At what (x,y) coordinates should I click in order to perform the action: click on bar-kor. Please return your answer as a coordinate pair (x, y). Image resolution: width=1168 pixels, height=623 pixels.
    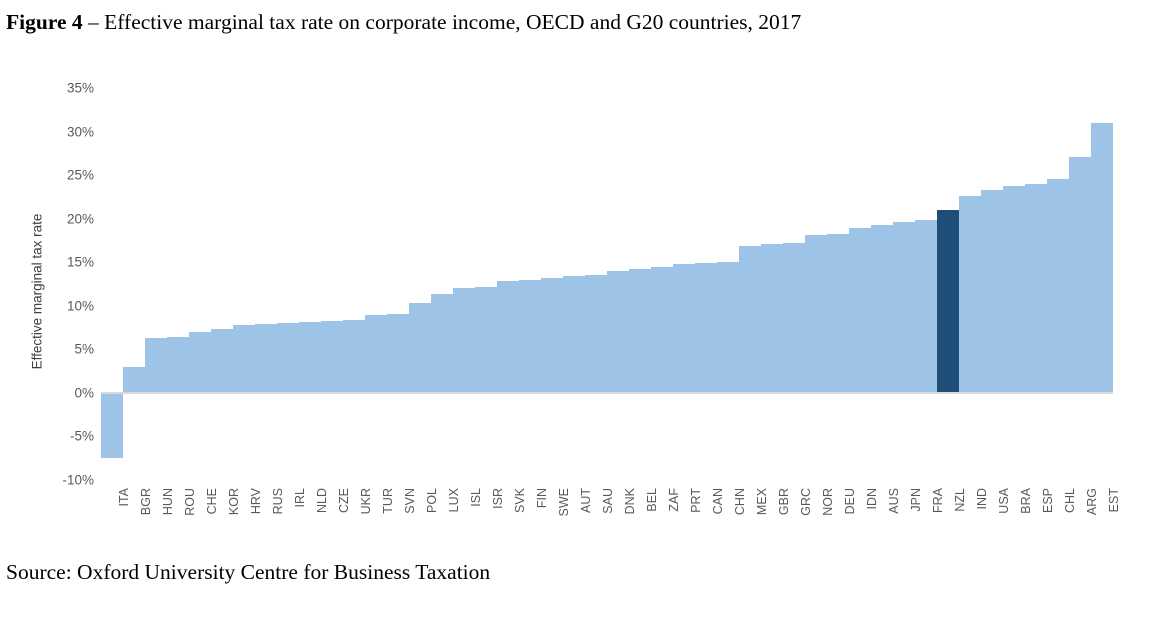
    Looking at the image, I should click on (222, 361).